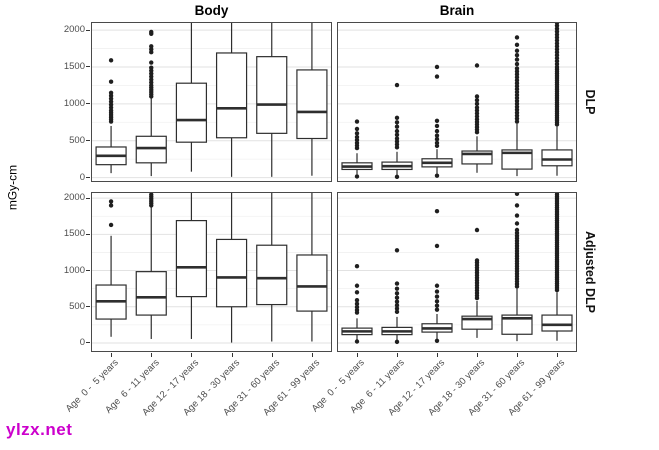  I want to click on facet-strip-dlp: DLP, so click(590, 102).